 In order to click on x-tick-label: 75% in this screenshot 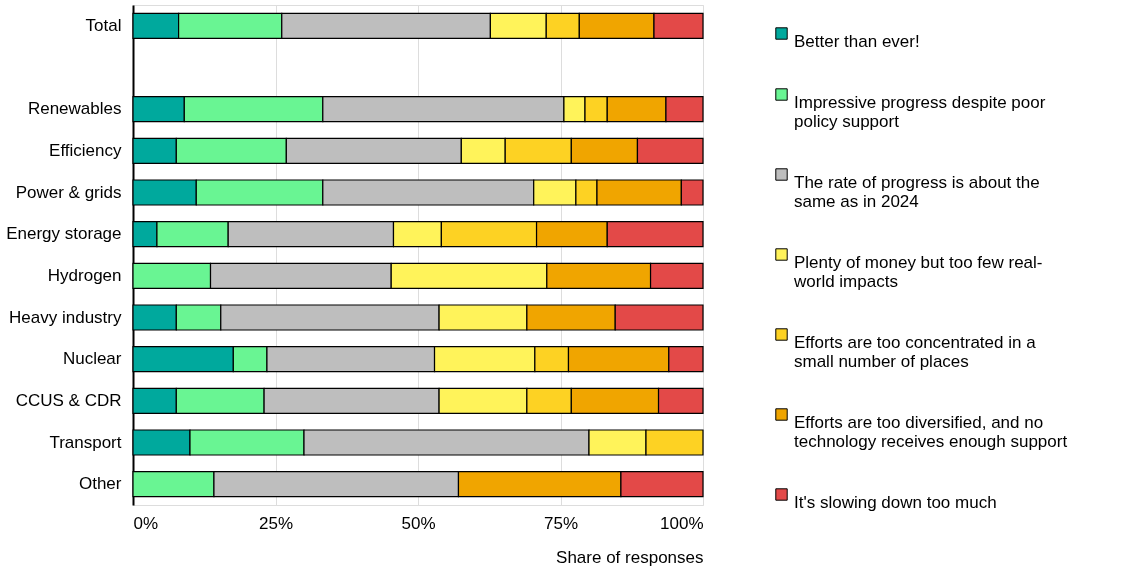, I will do `click(561, 523)`.